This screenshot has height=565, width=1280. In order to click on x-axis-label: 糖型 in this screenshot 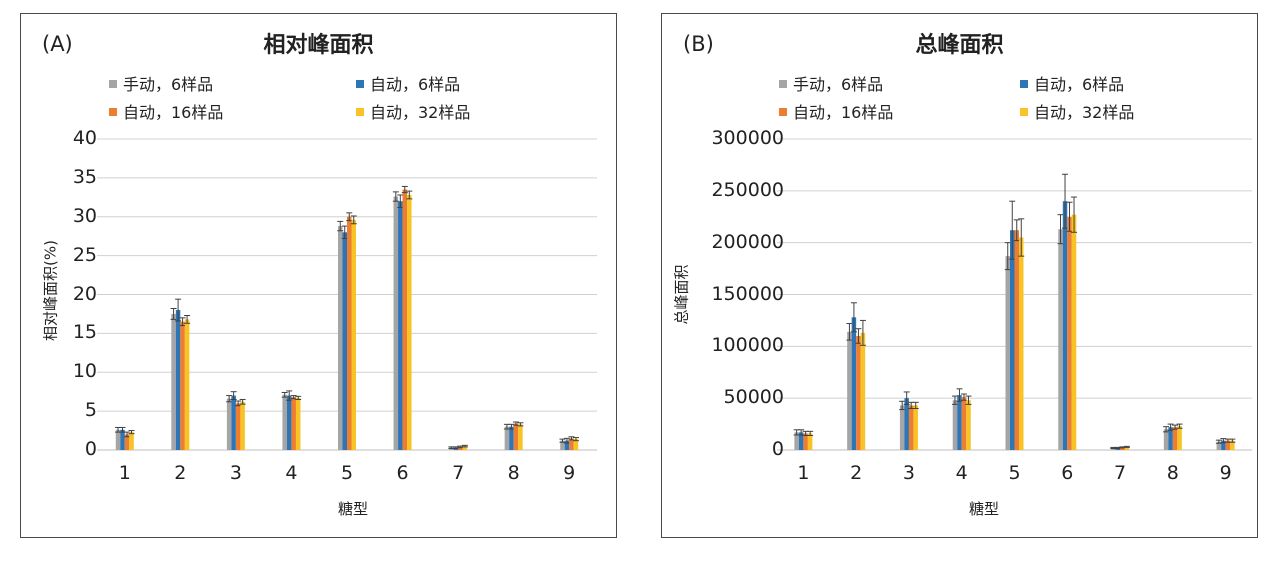, I will do `click(352, 509)`.